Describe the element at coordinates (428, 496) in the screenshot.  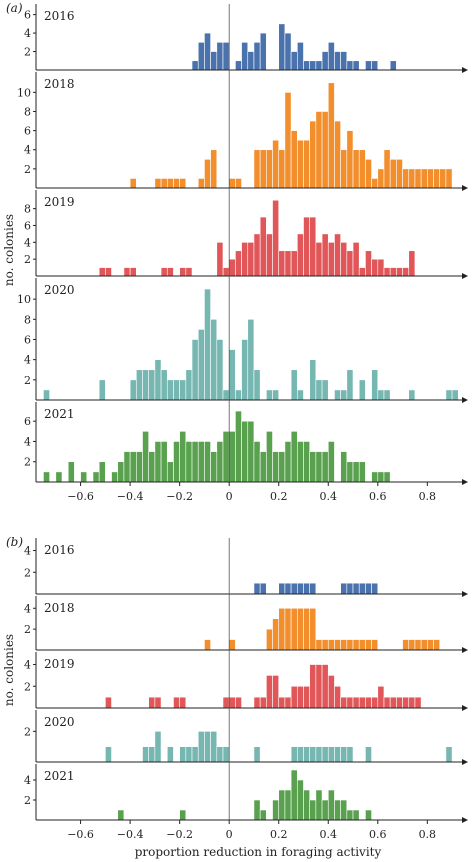
I see `x-tick-label-p0-7: 0.8` at that location.